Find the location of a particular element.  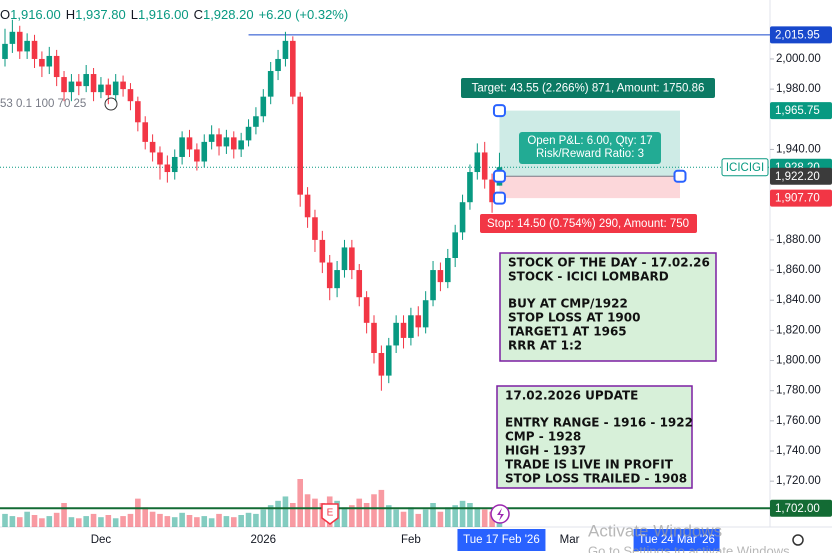

gear-icon is located at coordinates (798, 540).